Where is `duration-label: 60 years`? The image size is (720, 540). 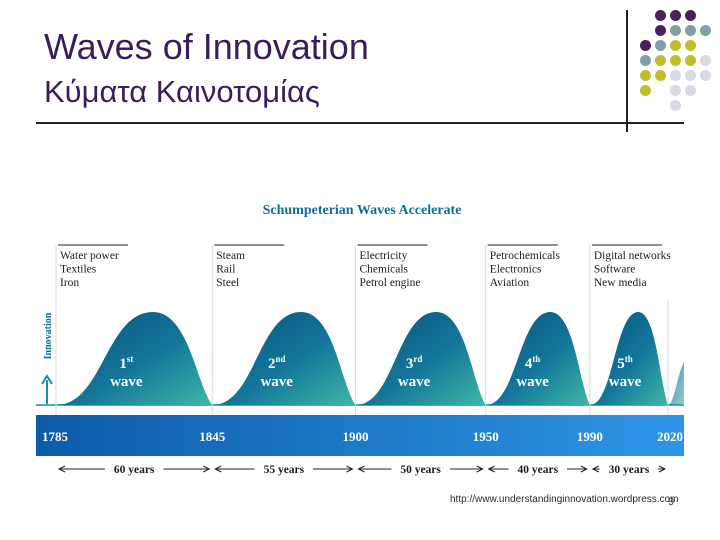 duration-label: 60 years is located at coordinates (134, 470).